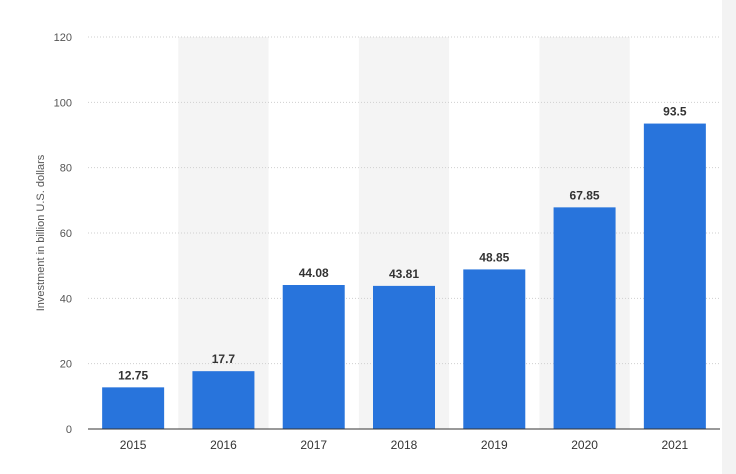 The image size is (736, 474). Describe the element at coordinates (63, 103) in the screenshot. I see `y-tick-label: 100` at that location.